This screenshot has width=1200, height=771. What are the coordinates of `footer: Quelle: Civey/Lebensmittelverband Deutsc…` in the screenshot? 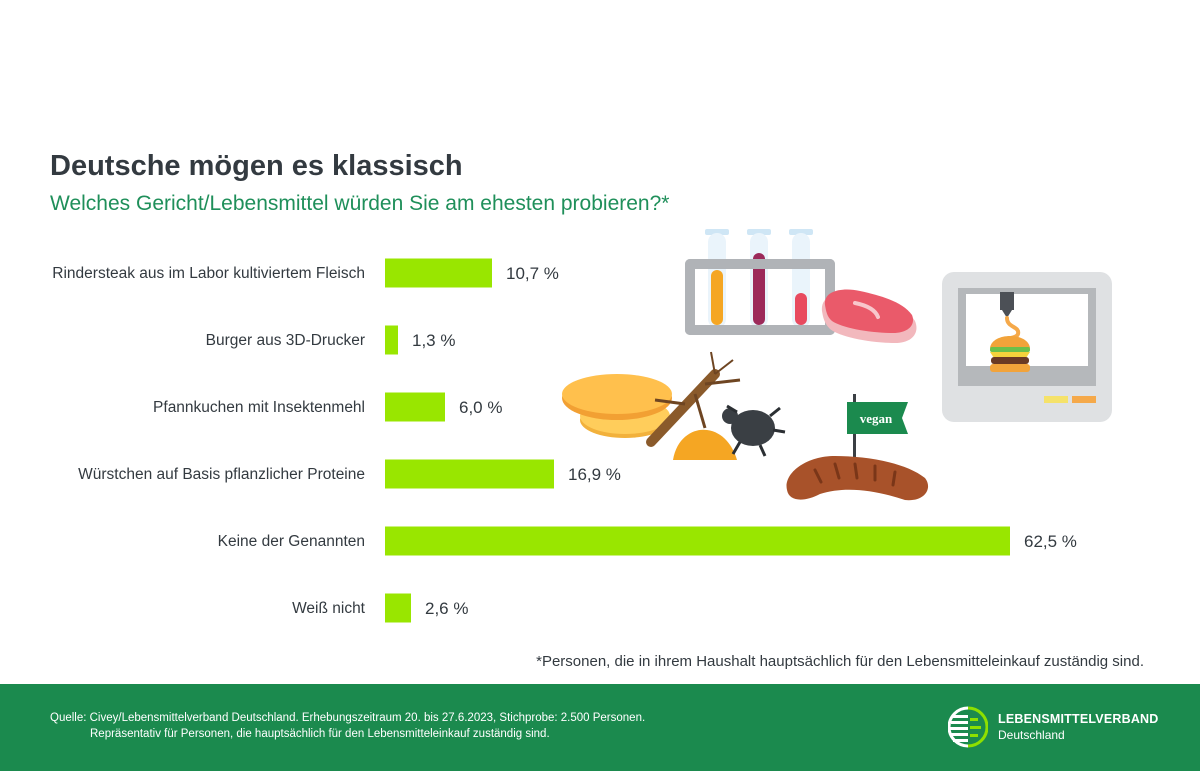 It's located at (600, 727).